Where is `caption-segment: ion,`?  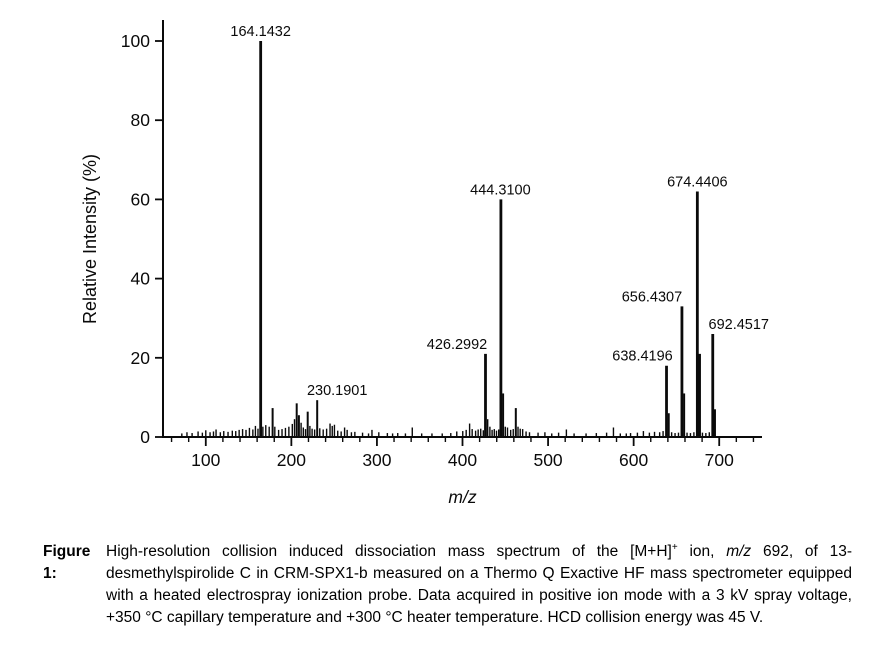
caption-segment: ion, is located at coordinates (702, 551).